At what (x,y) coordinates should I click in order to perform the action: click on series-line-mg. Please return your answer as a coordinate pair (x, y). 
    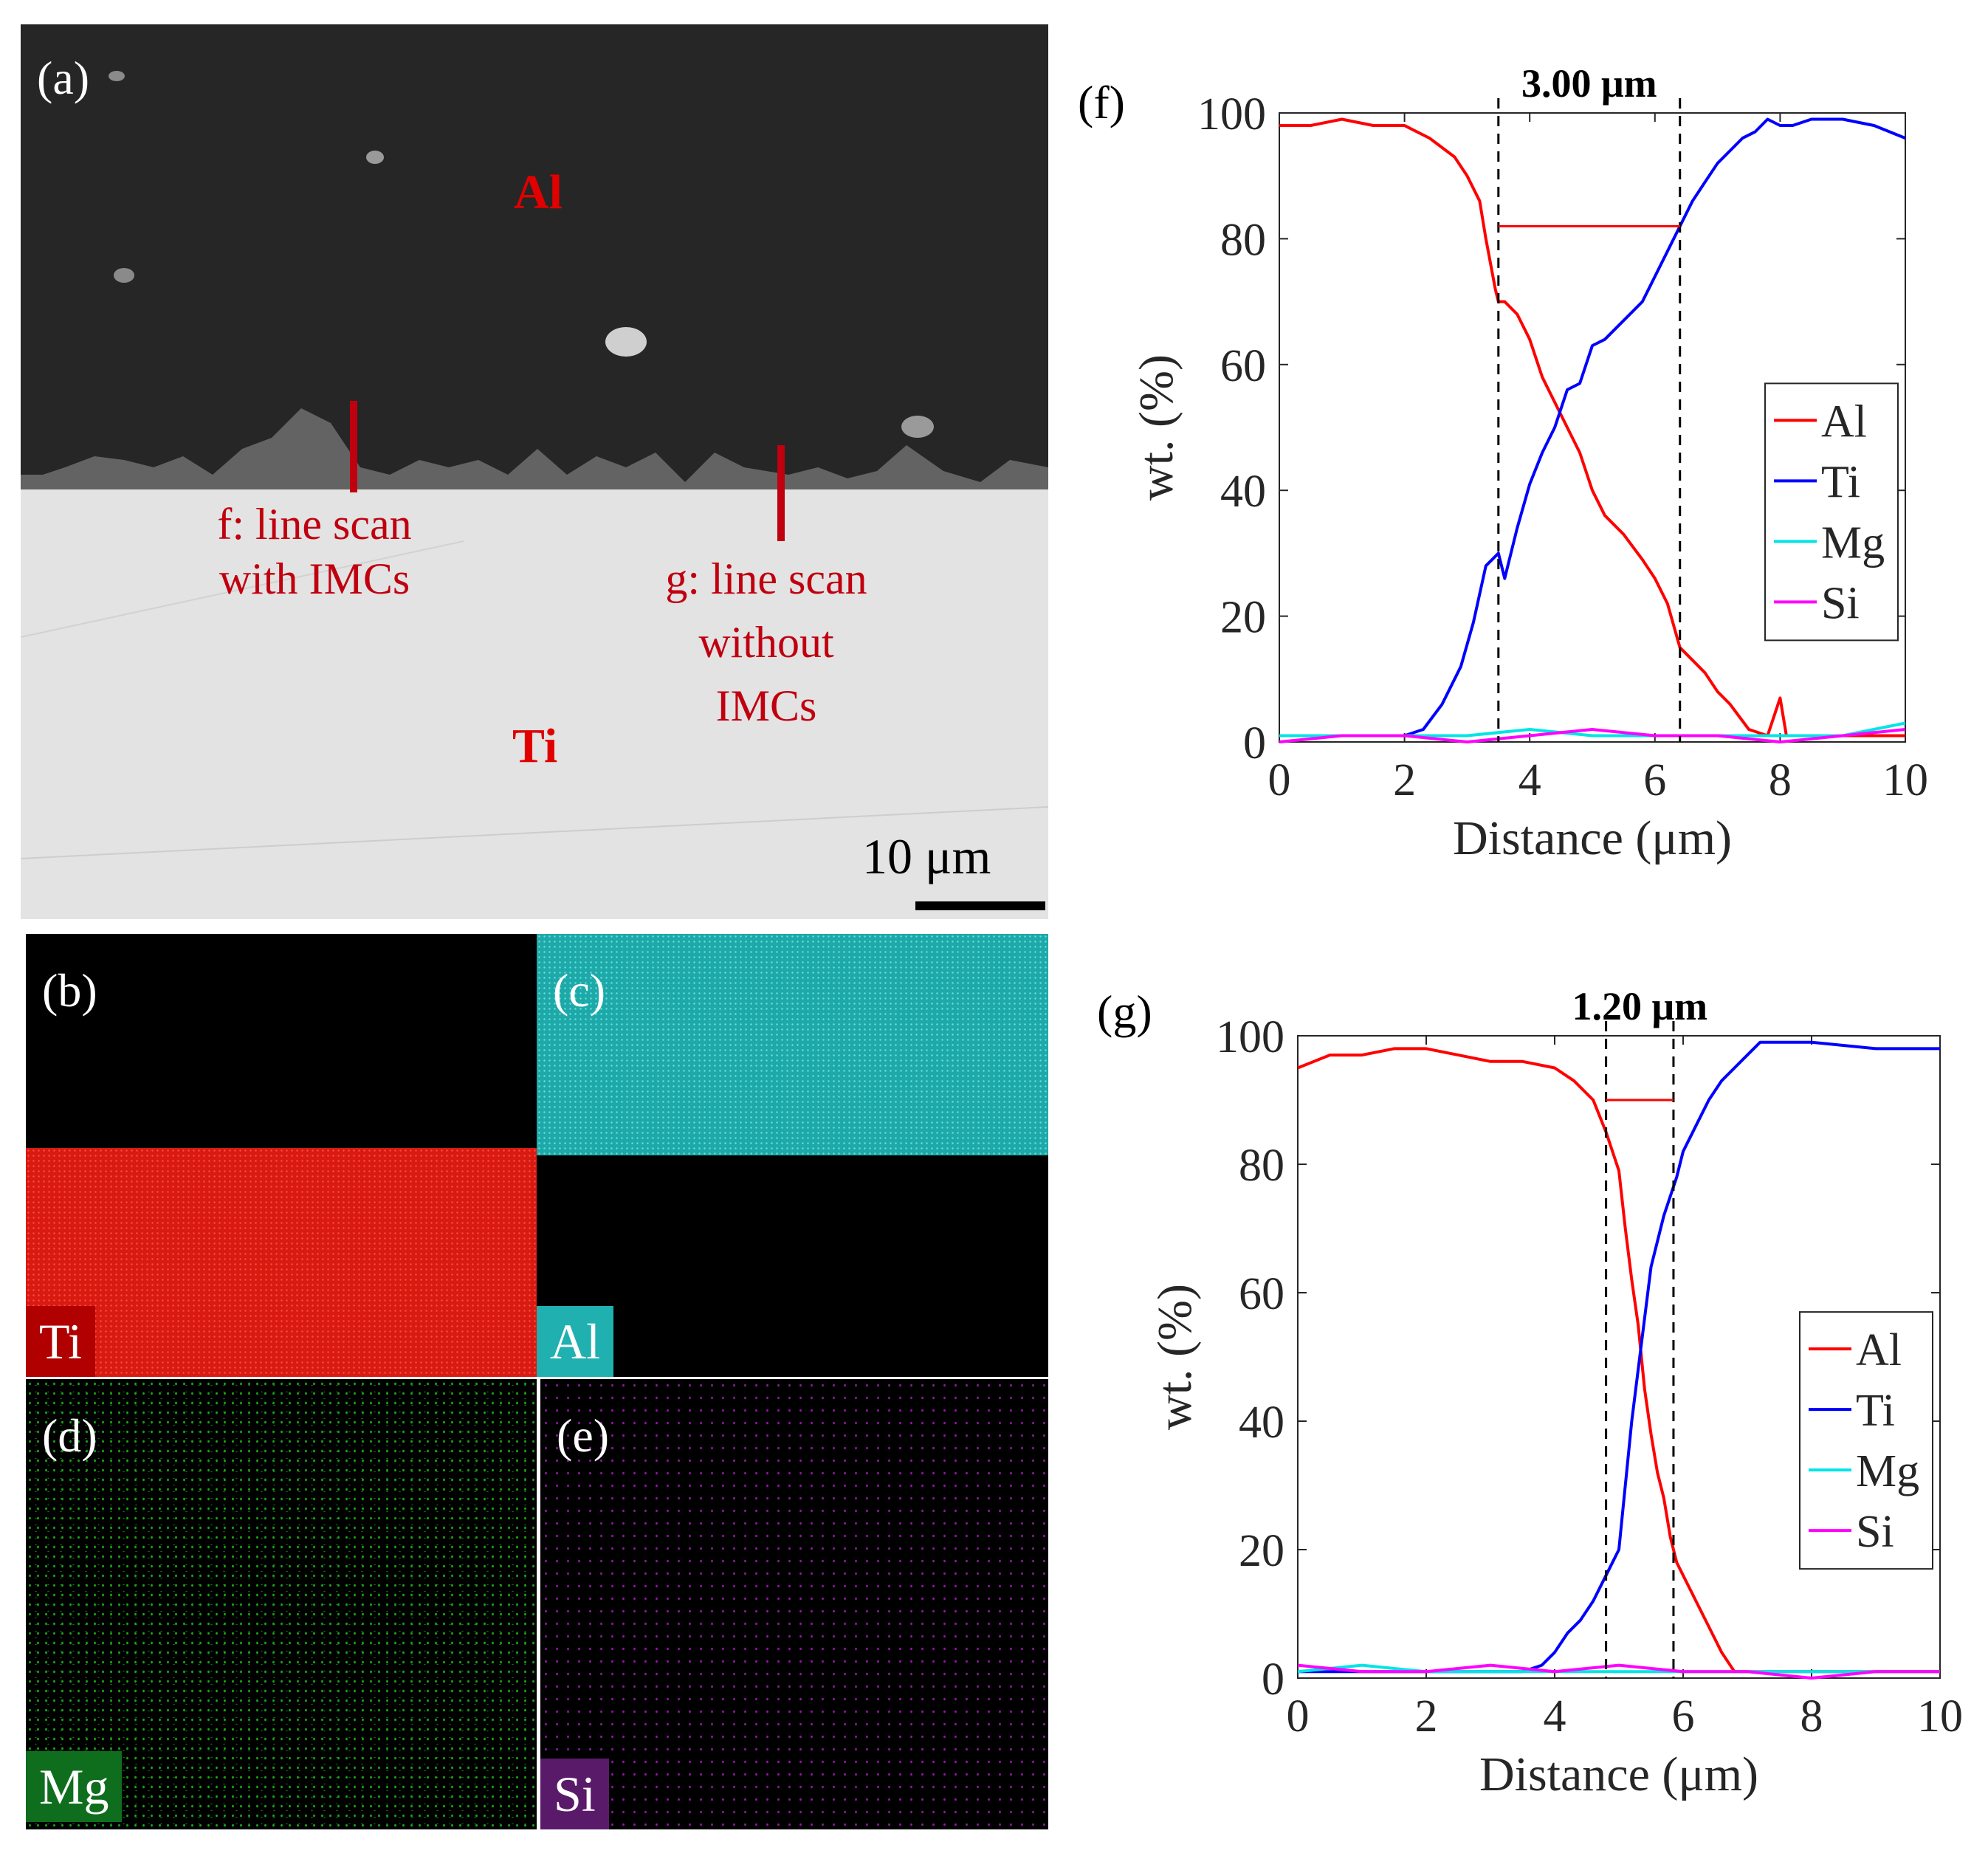
    Looking at the image, I should click on (1618, 1668).